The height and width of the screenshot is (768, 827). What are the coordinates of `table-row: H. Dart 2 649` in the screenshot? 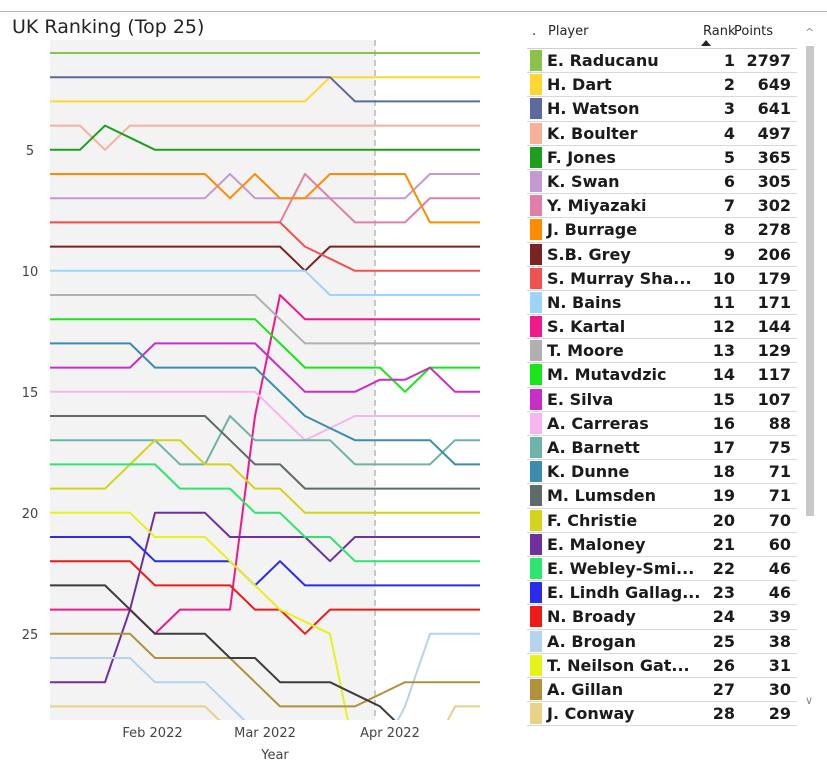 It's located at (662, 85).